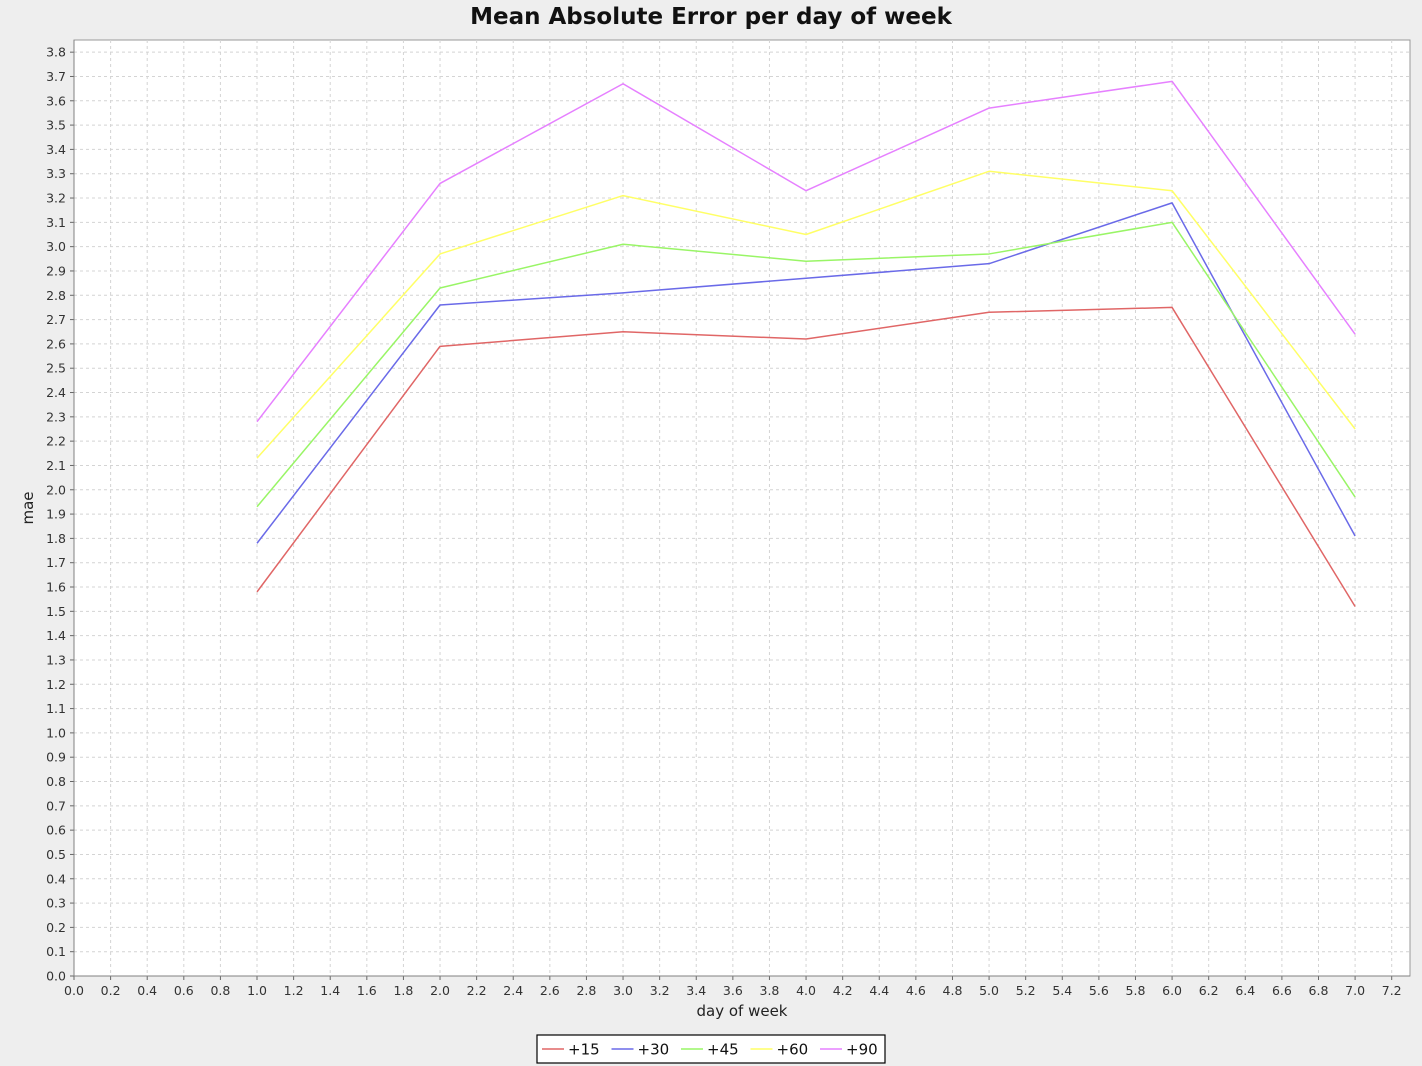  Describe the element at coordinates (56, 538) in the screenshot. I see `y-tick-label: 1.8` at that location.